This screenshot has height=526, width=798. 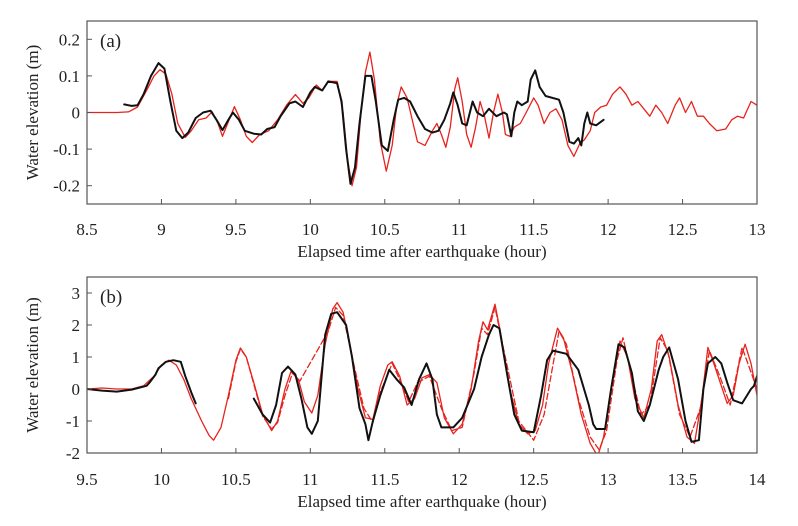 I want to click on y-tick-label: -1, so click(x=73, y=421).